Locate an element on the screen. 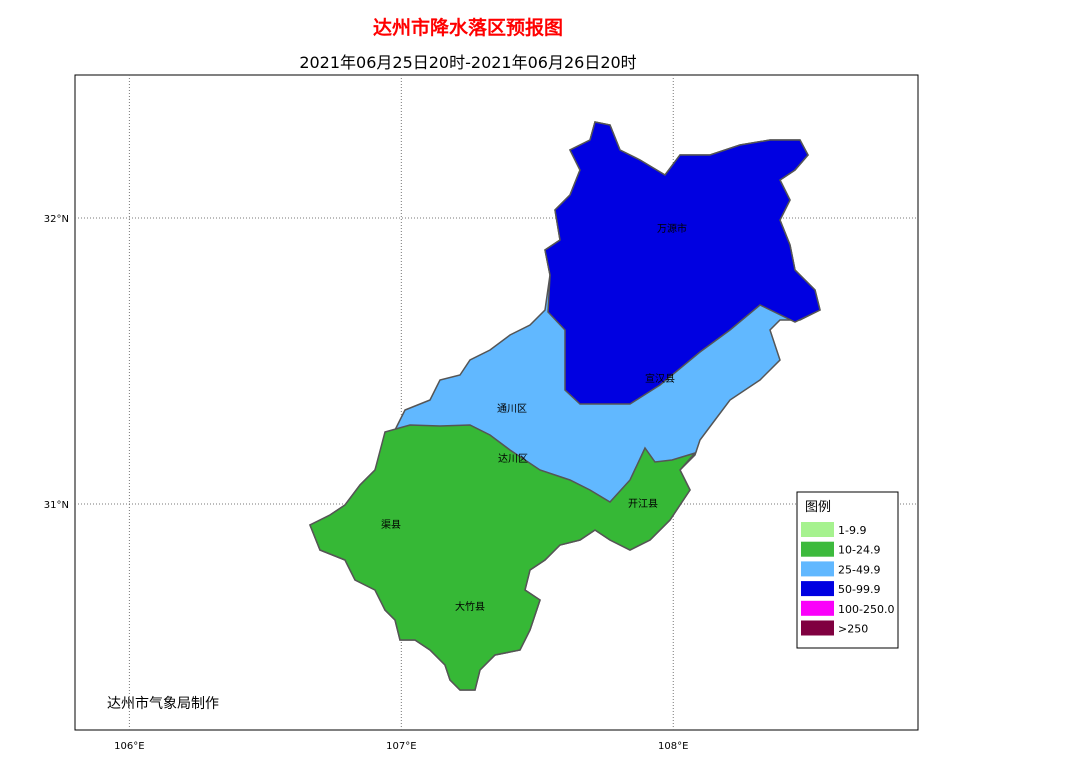  region-label: 达川区 is located at coordinates (513, 459).